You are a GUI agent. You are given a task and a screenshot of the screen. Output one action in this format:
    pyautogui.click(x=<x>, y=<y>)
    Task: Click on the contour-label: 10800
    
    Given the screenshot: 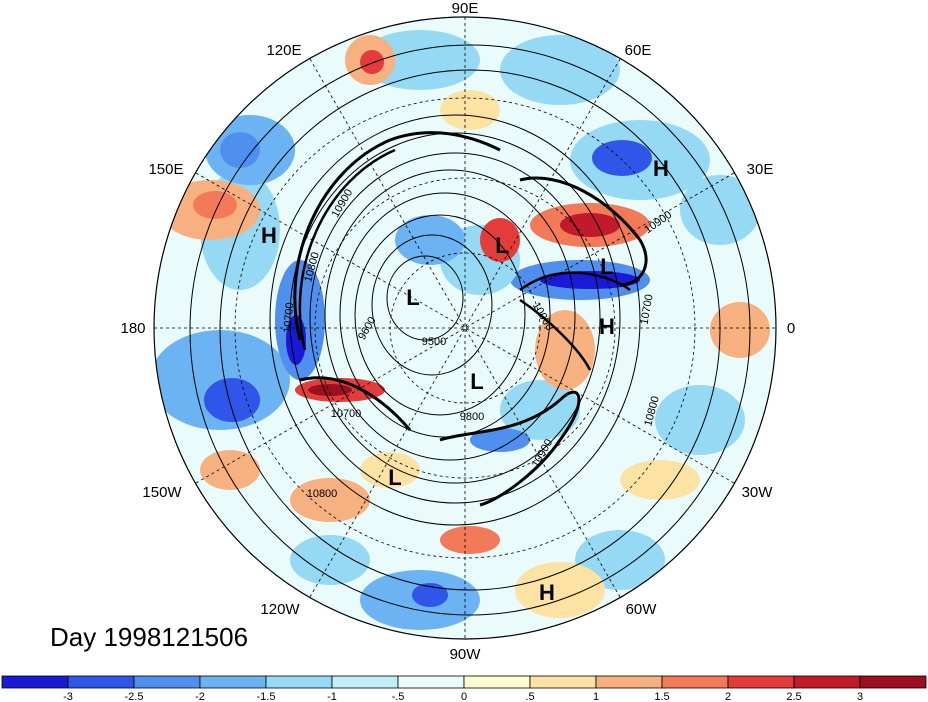 What is the action you would take?
    pyautogui.click(x=322, y=494)
    